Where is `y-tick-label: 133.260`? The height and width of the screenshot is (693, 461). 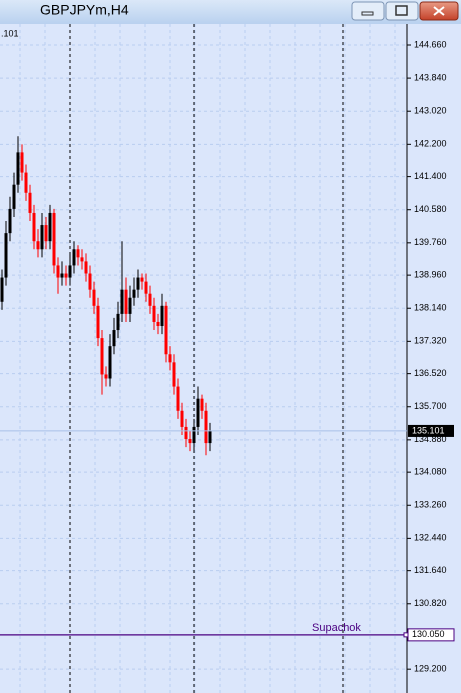
y-tick-label: 133.260 is located at coordinates (430, 505).